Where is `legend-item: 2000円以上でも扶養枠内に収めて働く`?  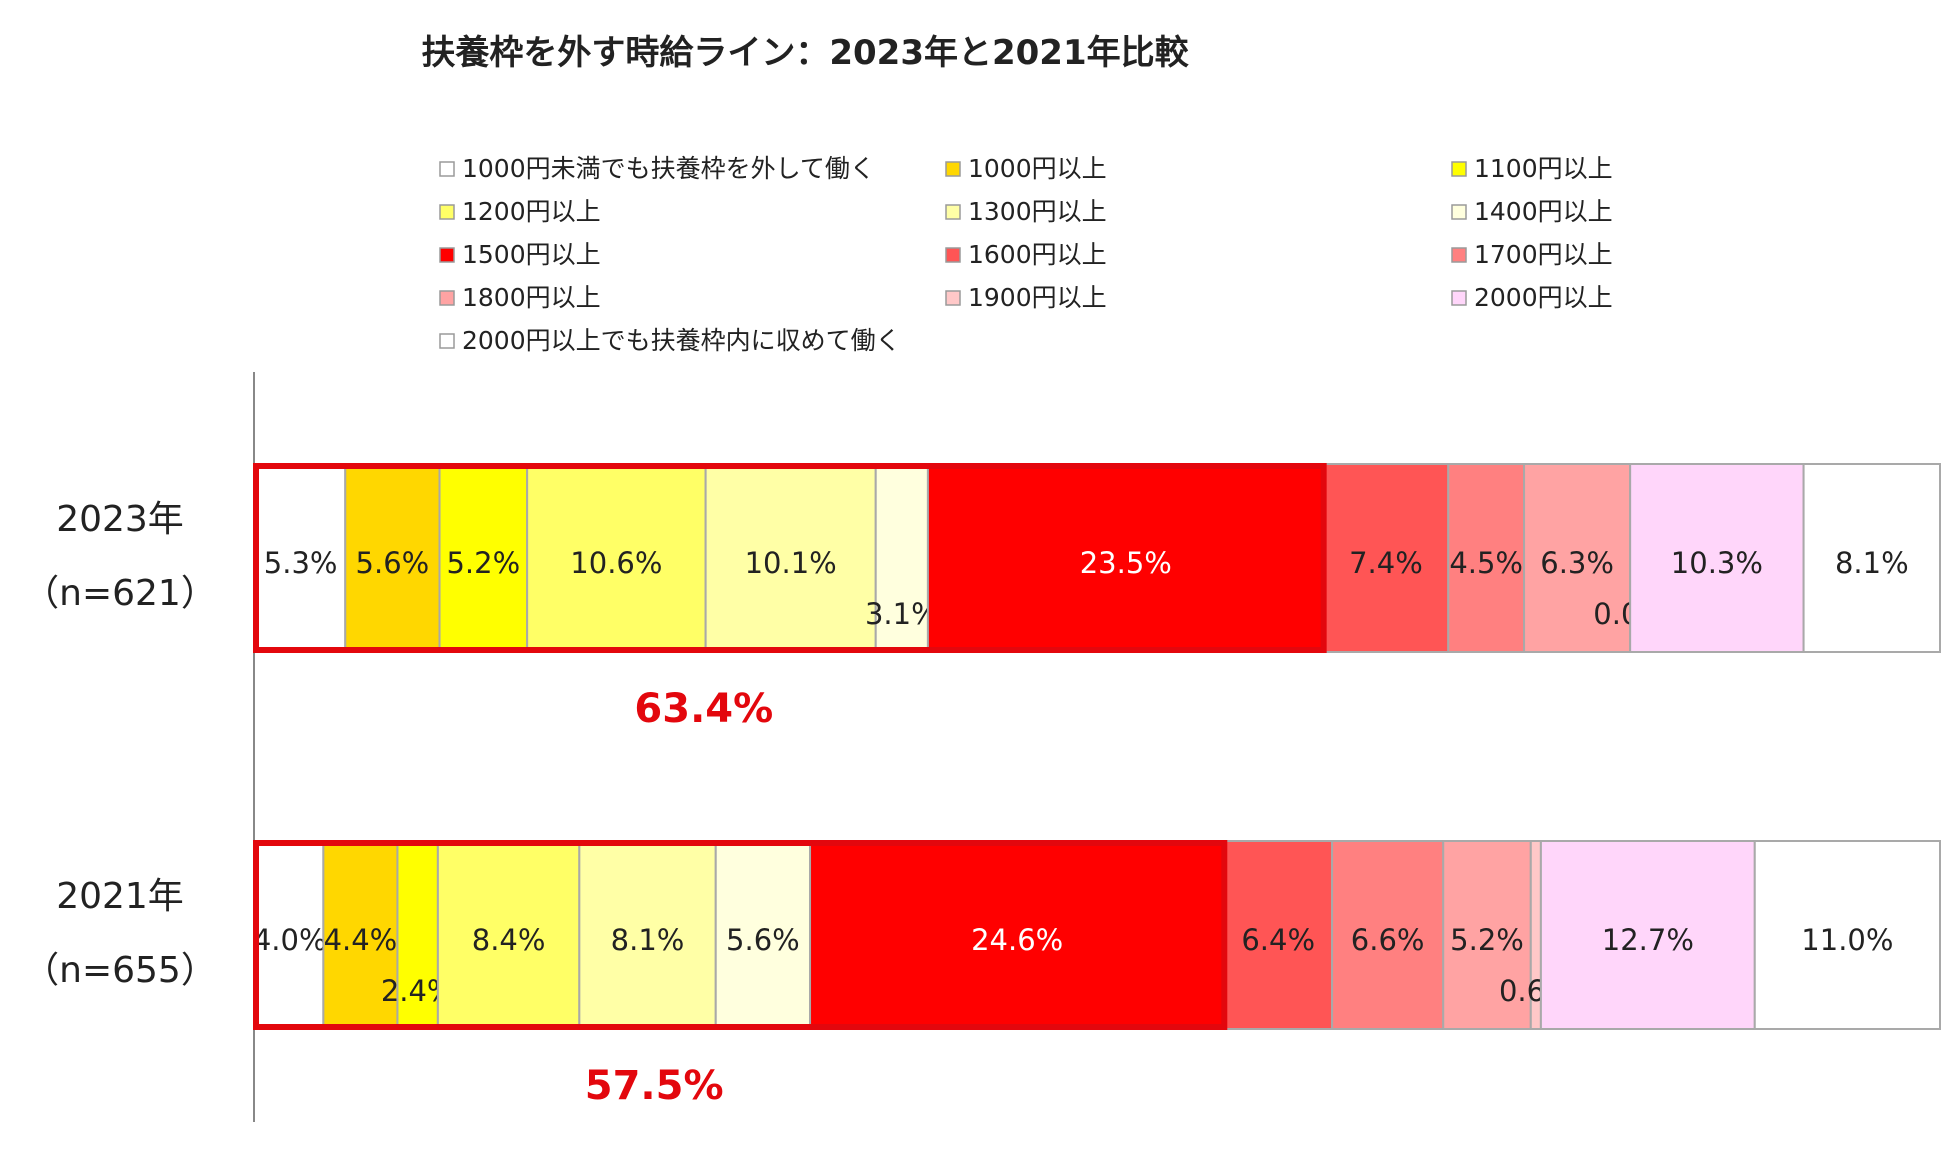
legend-item: 2000円以上でも扶養枠内に収めて働く is located at coordinates (670, 340).